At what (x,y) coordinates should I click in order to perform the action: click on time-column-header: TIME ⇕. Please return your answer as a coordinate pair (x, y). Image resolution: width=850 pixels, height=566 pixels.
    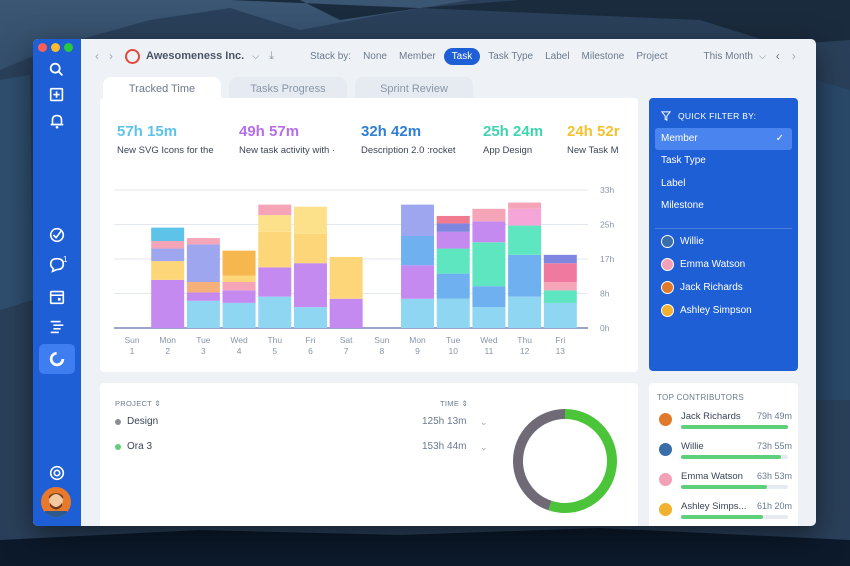
    Looking at the image, I should click on (454, 403).